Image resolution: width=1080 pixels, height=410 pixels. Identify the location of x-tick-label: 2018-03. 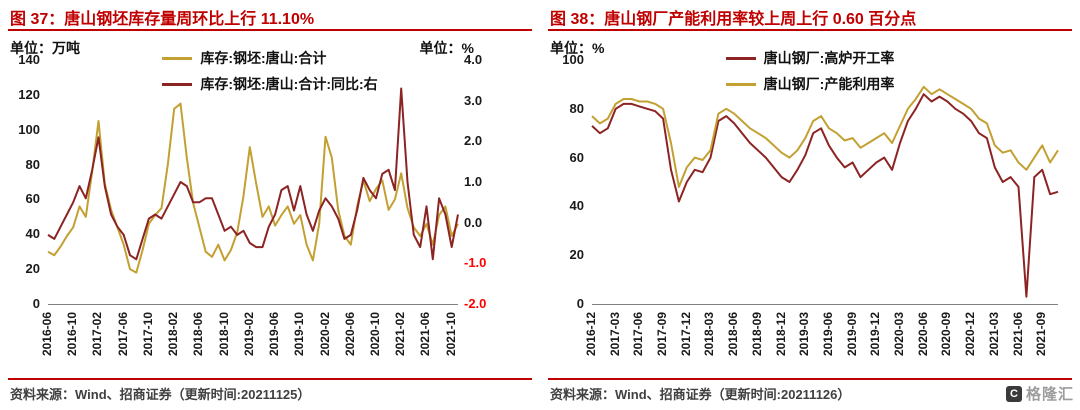
(709, 334).